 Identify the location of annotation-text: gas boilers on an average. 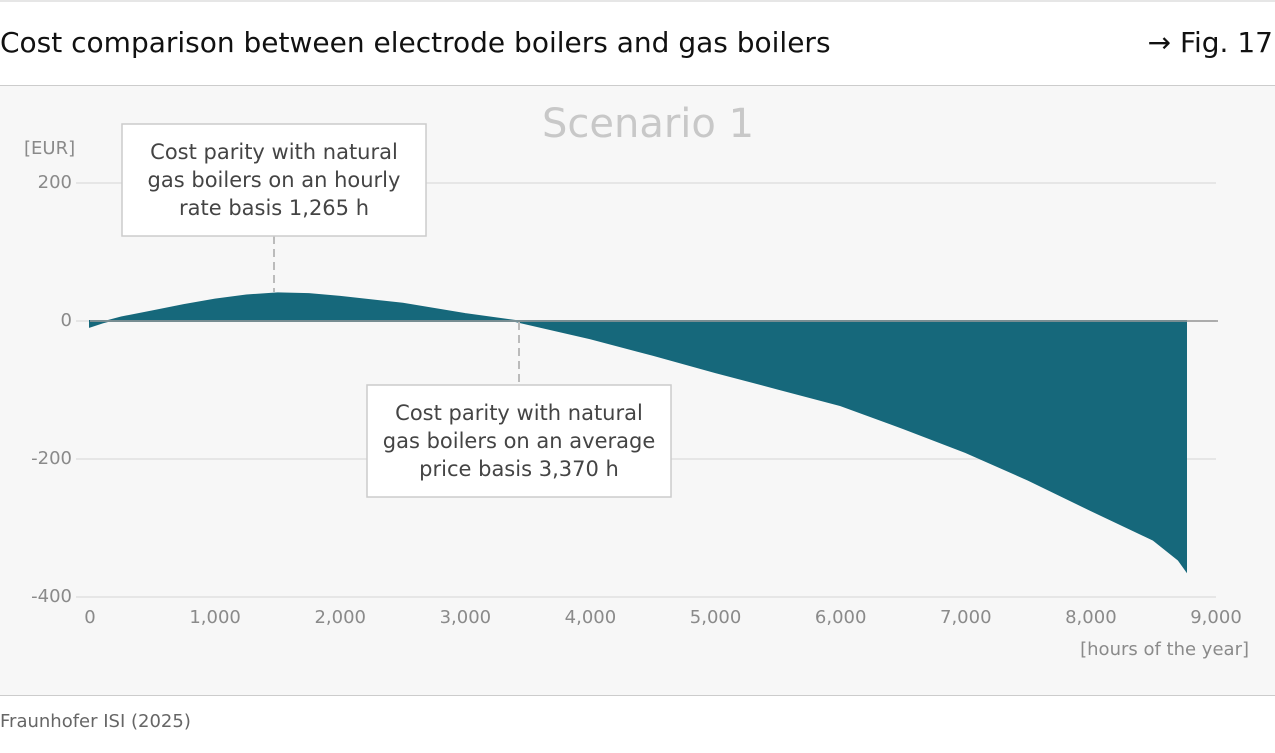
(519, 441).